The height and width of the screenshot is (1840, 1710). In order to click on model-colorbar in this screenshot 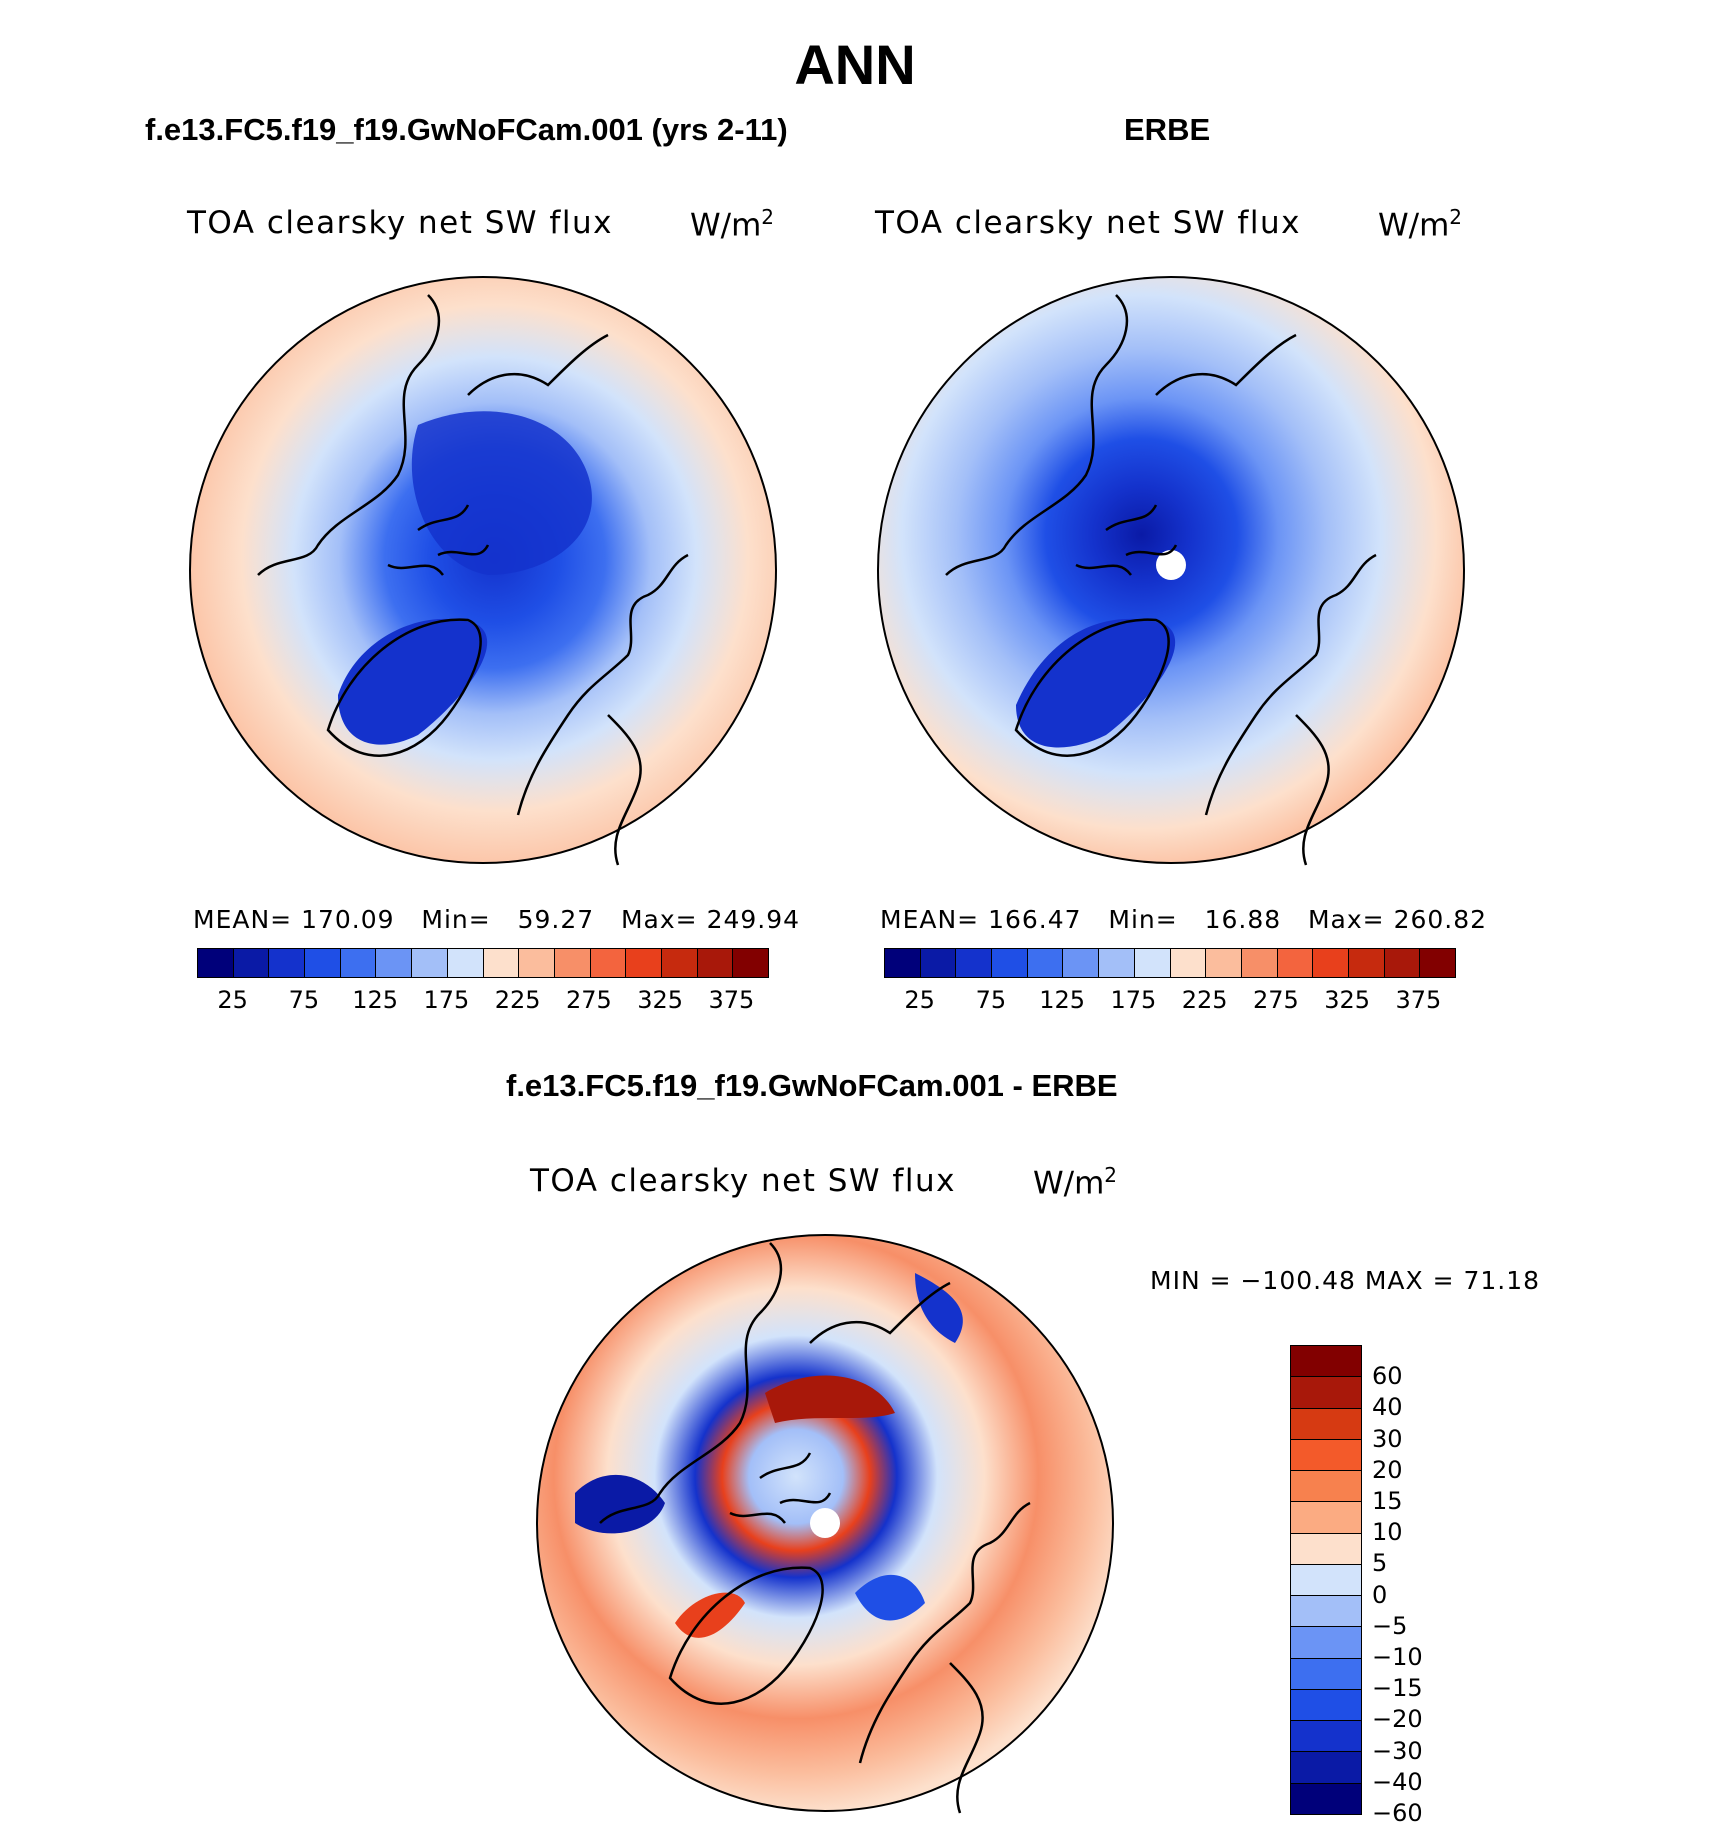, I will do `click(483, 963)`.